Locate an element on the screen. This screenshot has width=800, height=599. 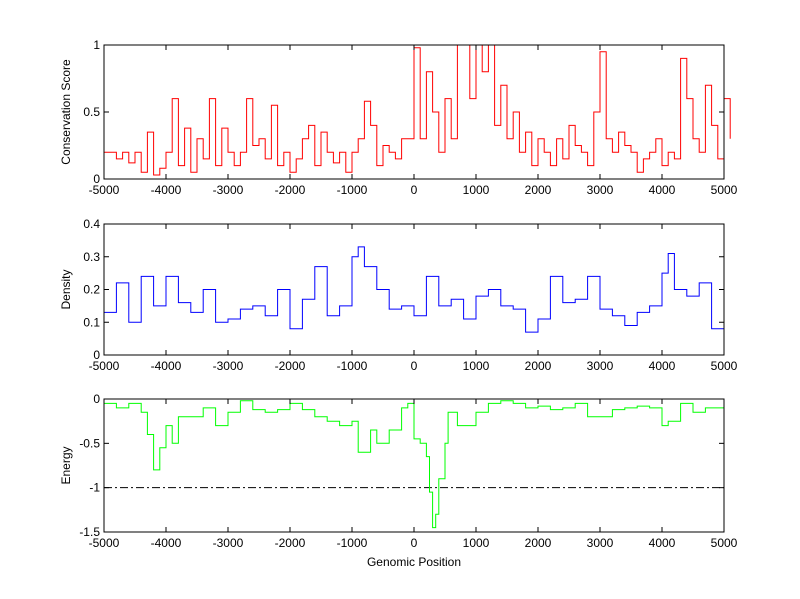
y-tick-label: -1 is located at coordinates (94, 488).